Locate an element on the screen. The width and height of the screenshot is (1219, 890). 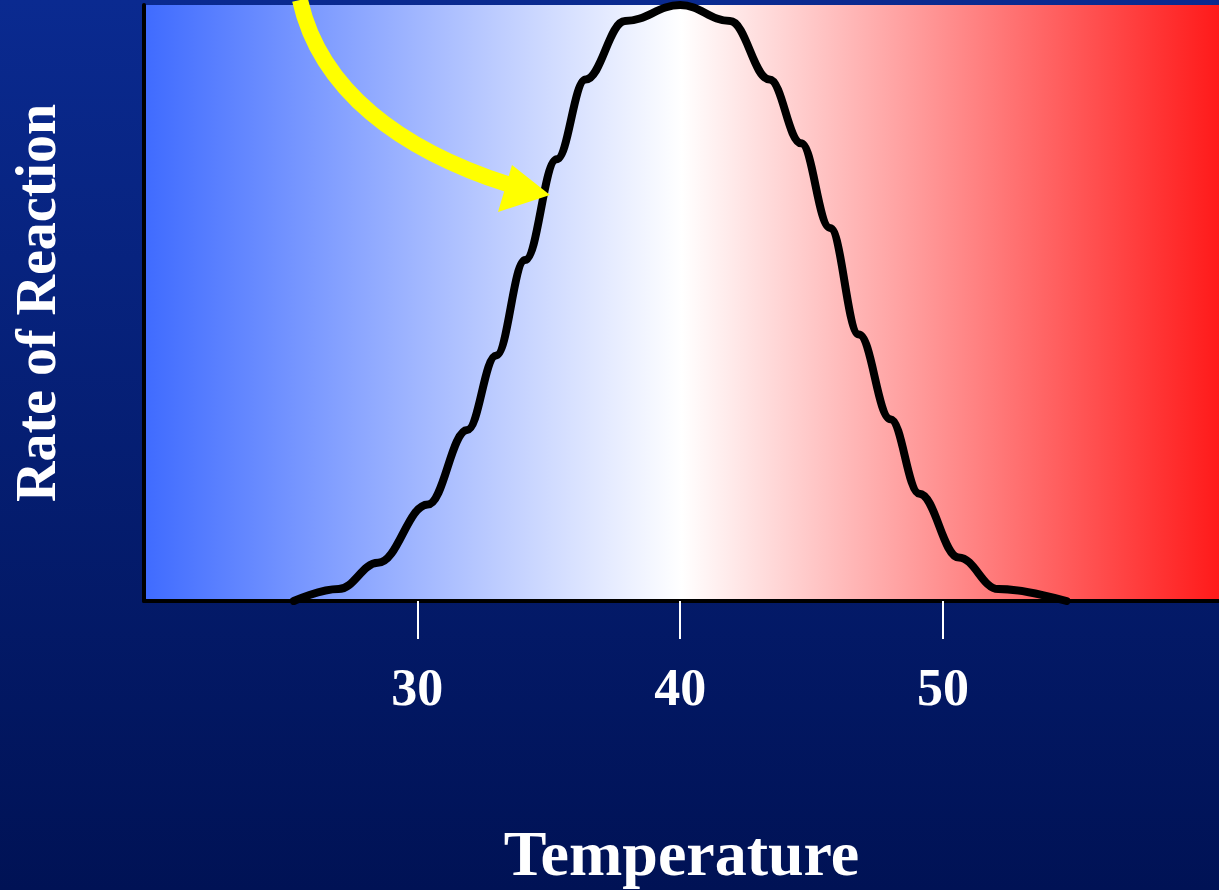
x-tick-label: 30 is located at coordinates (417, 687).